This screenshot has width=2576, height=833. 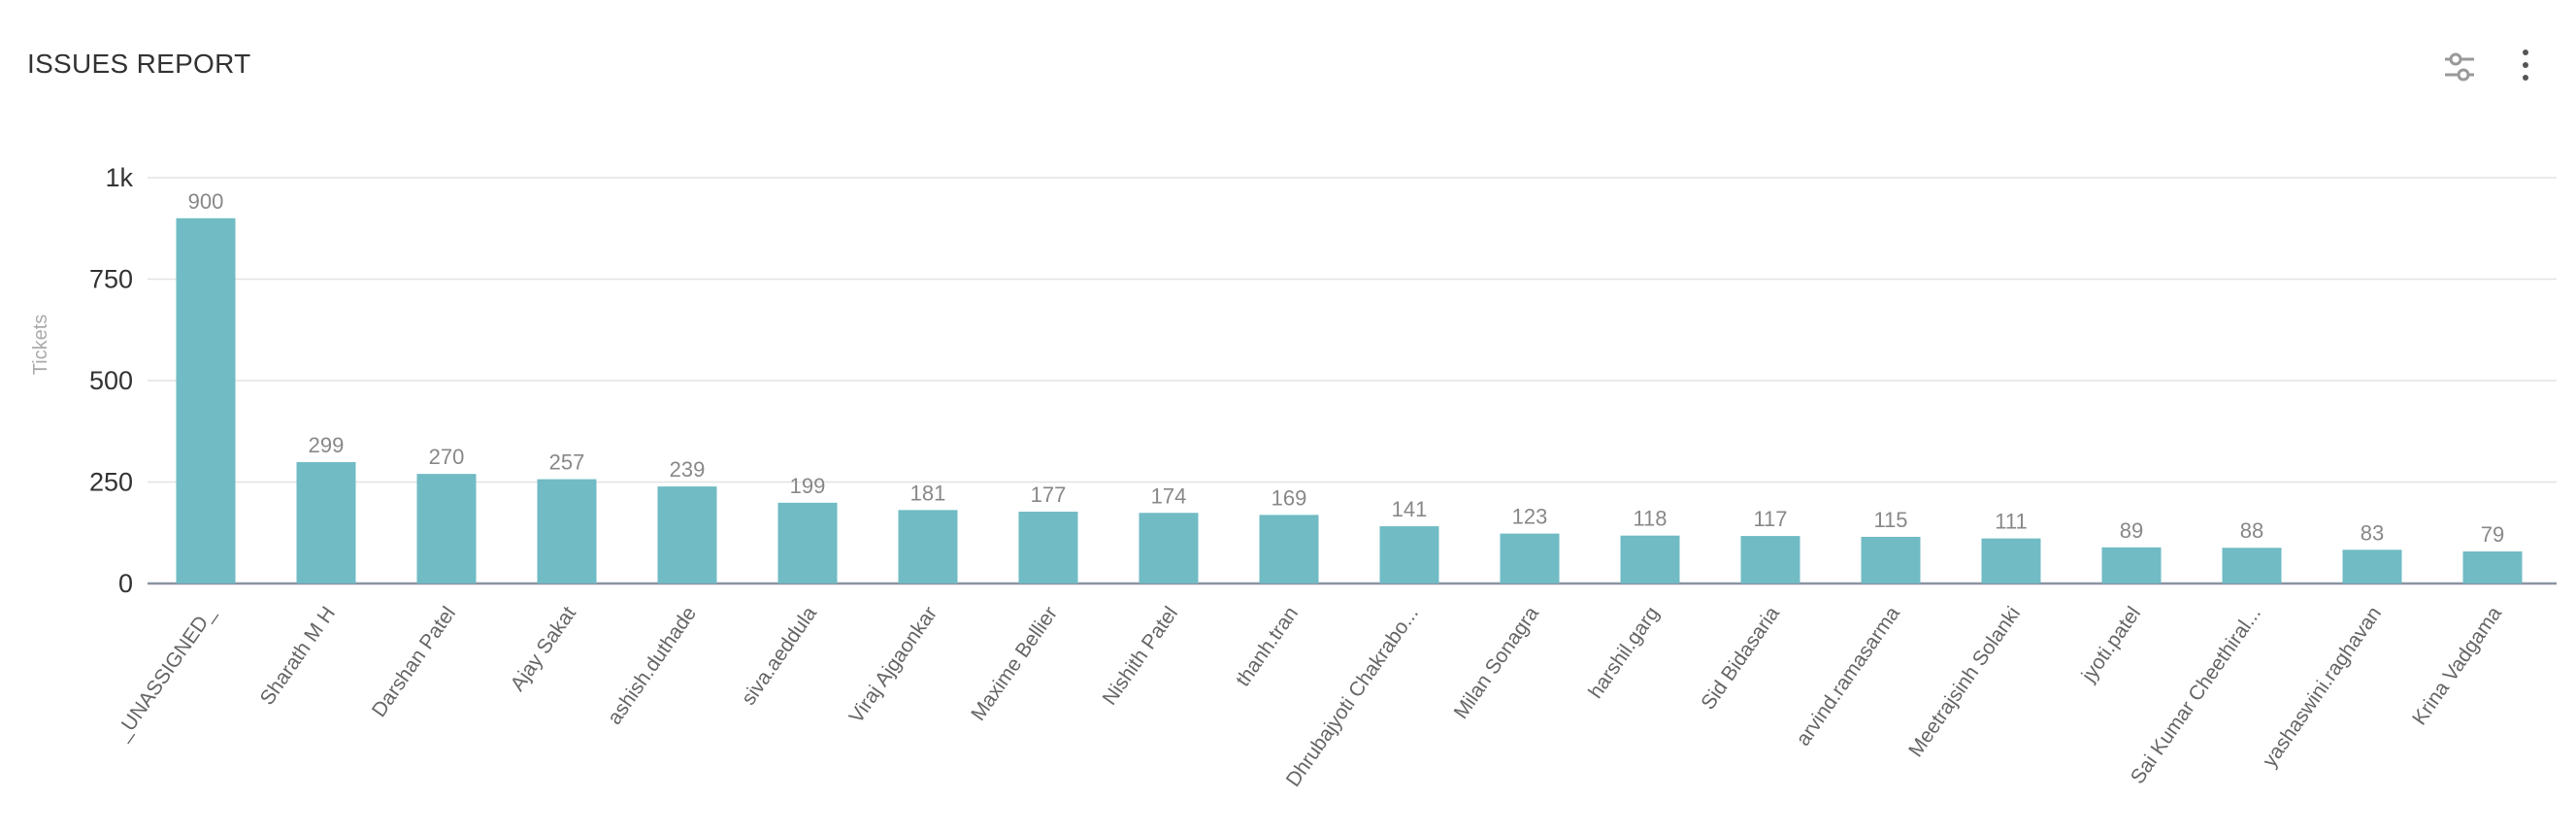 What do you see at coordinates (928, 493) in the screenshot?
I see `bar-value-label: 181` at bounding box center [928, 493].